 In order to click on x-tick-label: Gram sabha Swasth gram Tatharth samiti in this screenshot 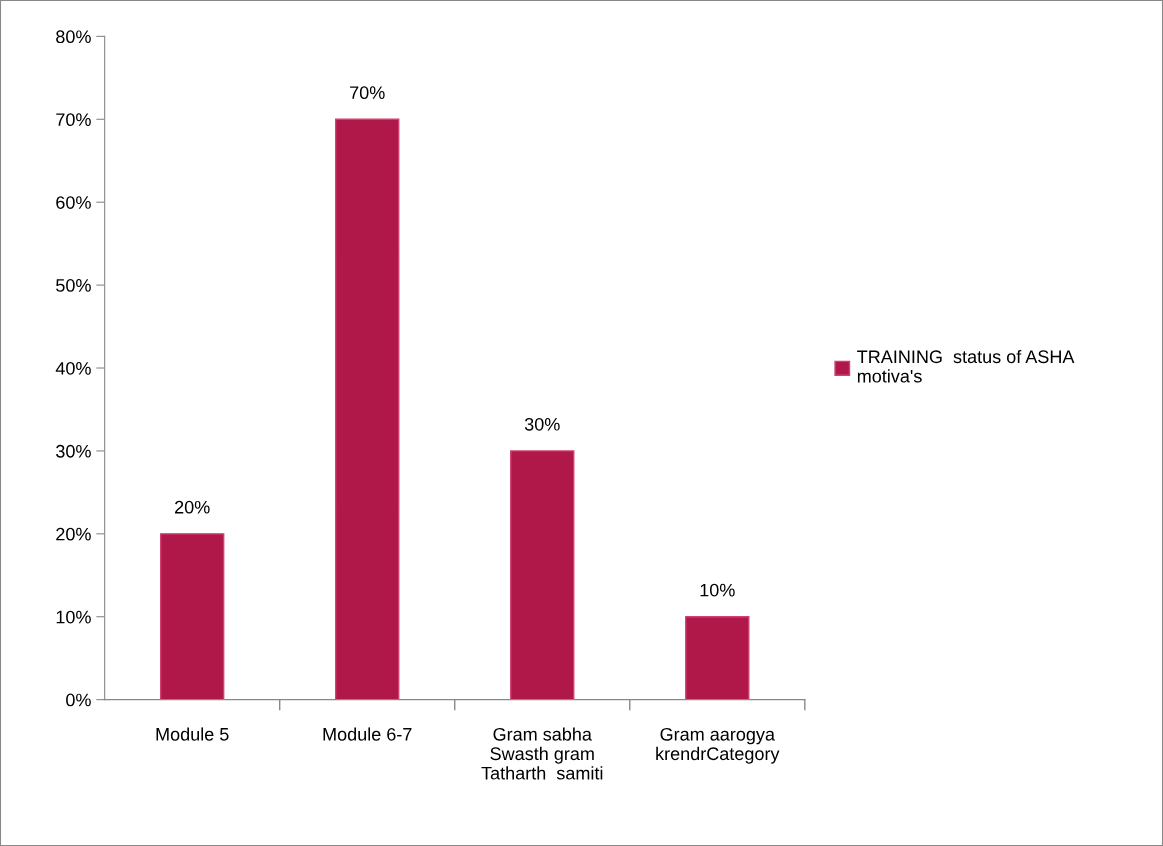, I will do `click(542, 753)`.